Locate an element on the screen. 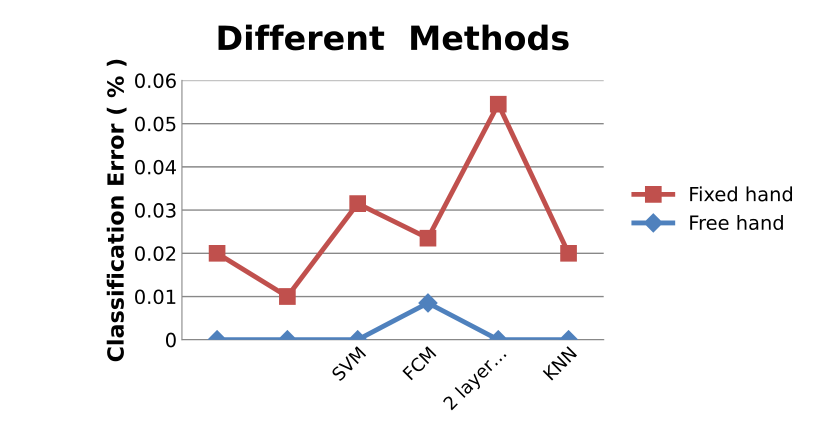  y-tick-label: 0.05 is located at coordinates (155, 124).